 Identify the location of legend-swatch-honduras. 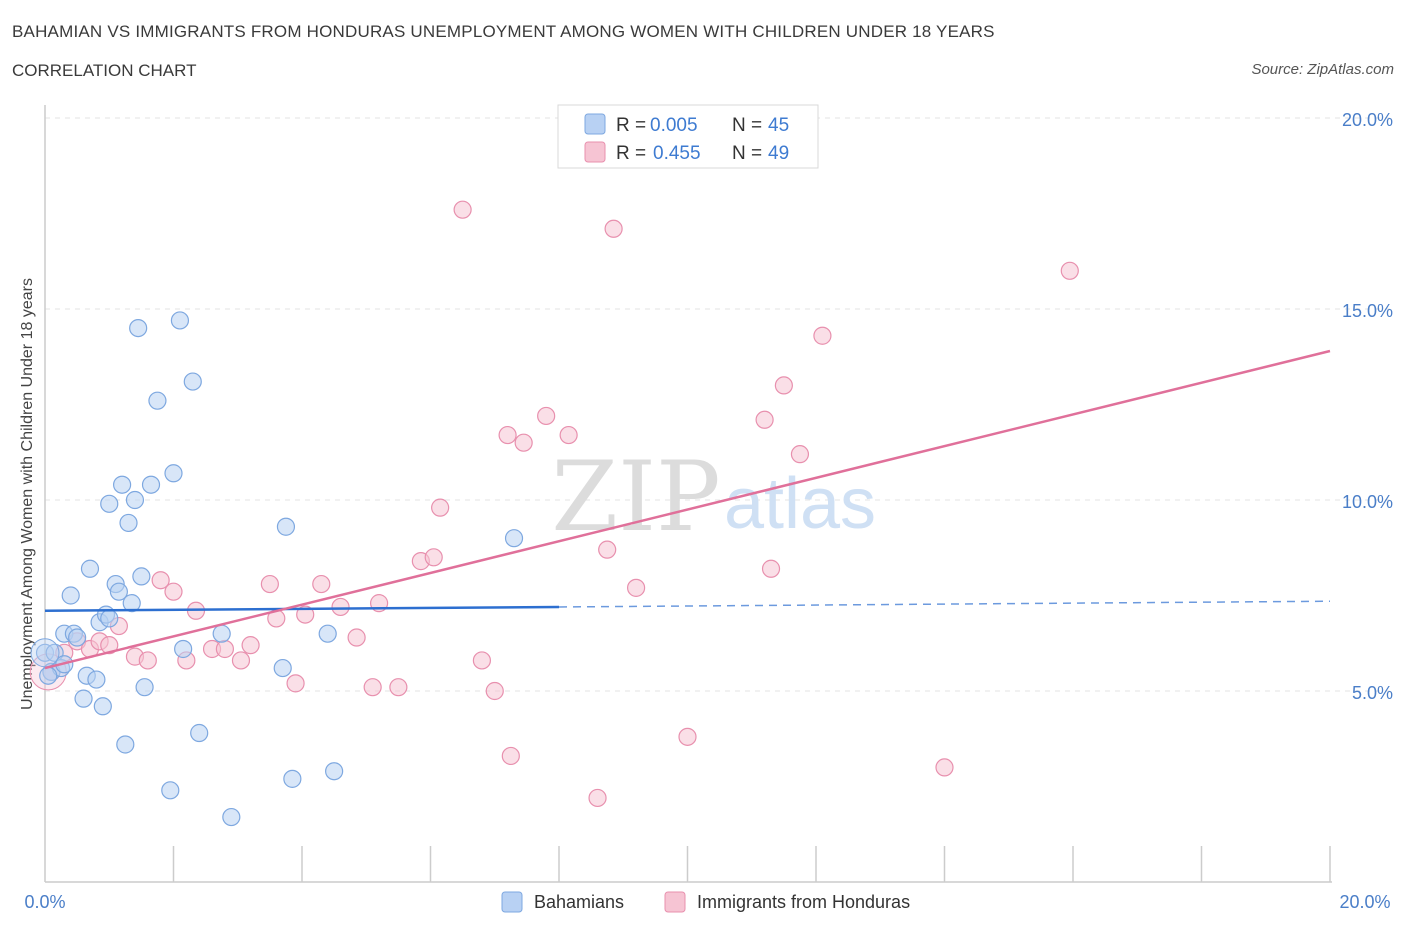
(595, 152).